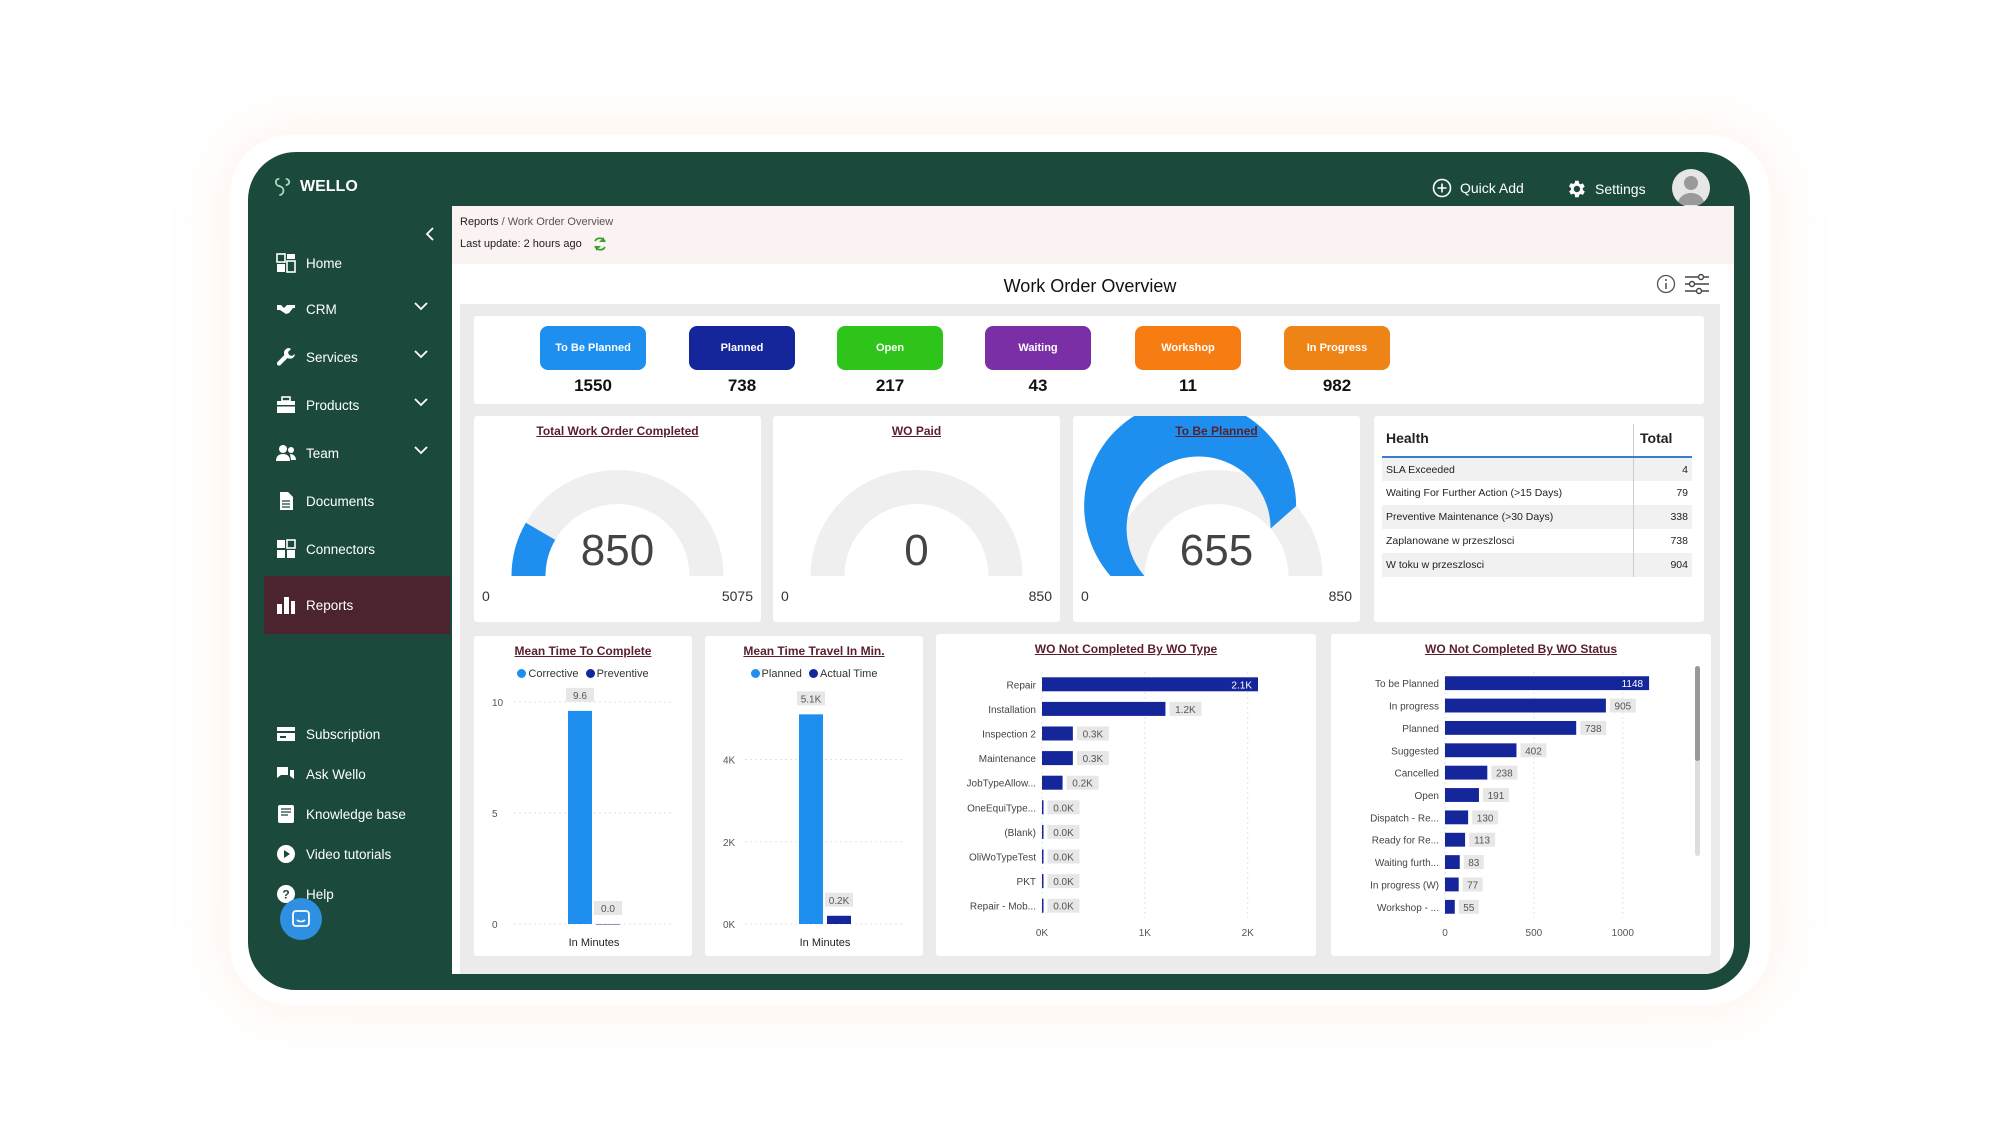  What do you see at coordinates (357, 357) in the screenshot?
I see `sidebar-item-services: Services` at bounding box center [357, 357].